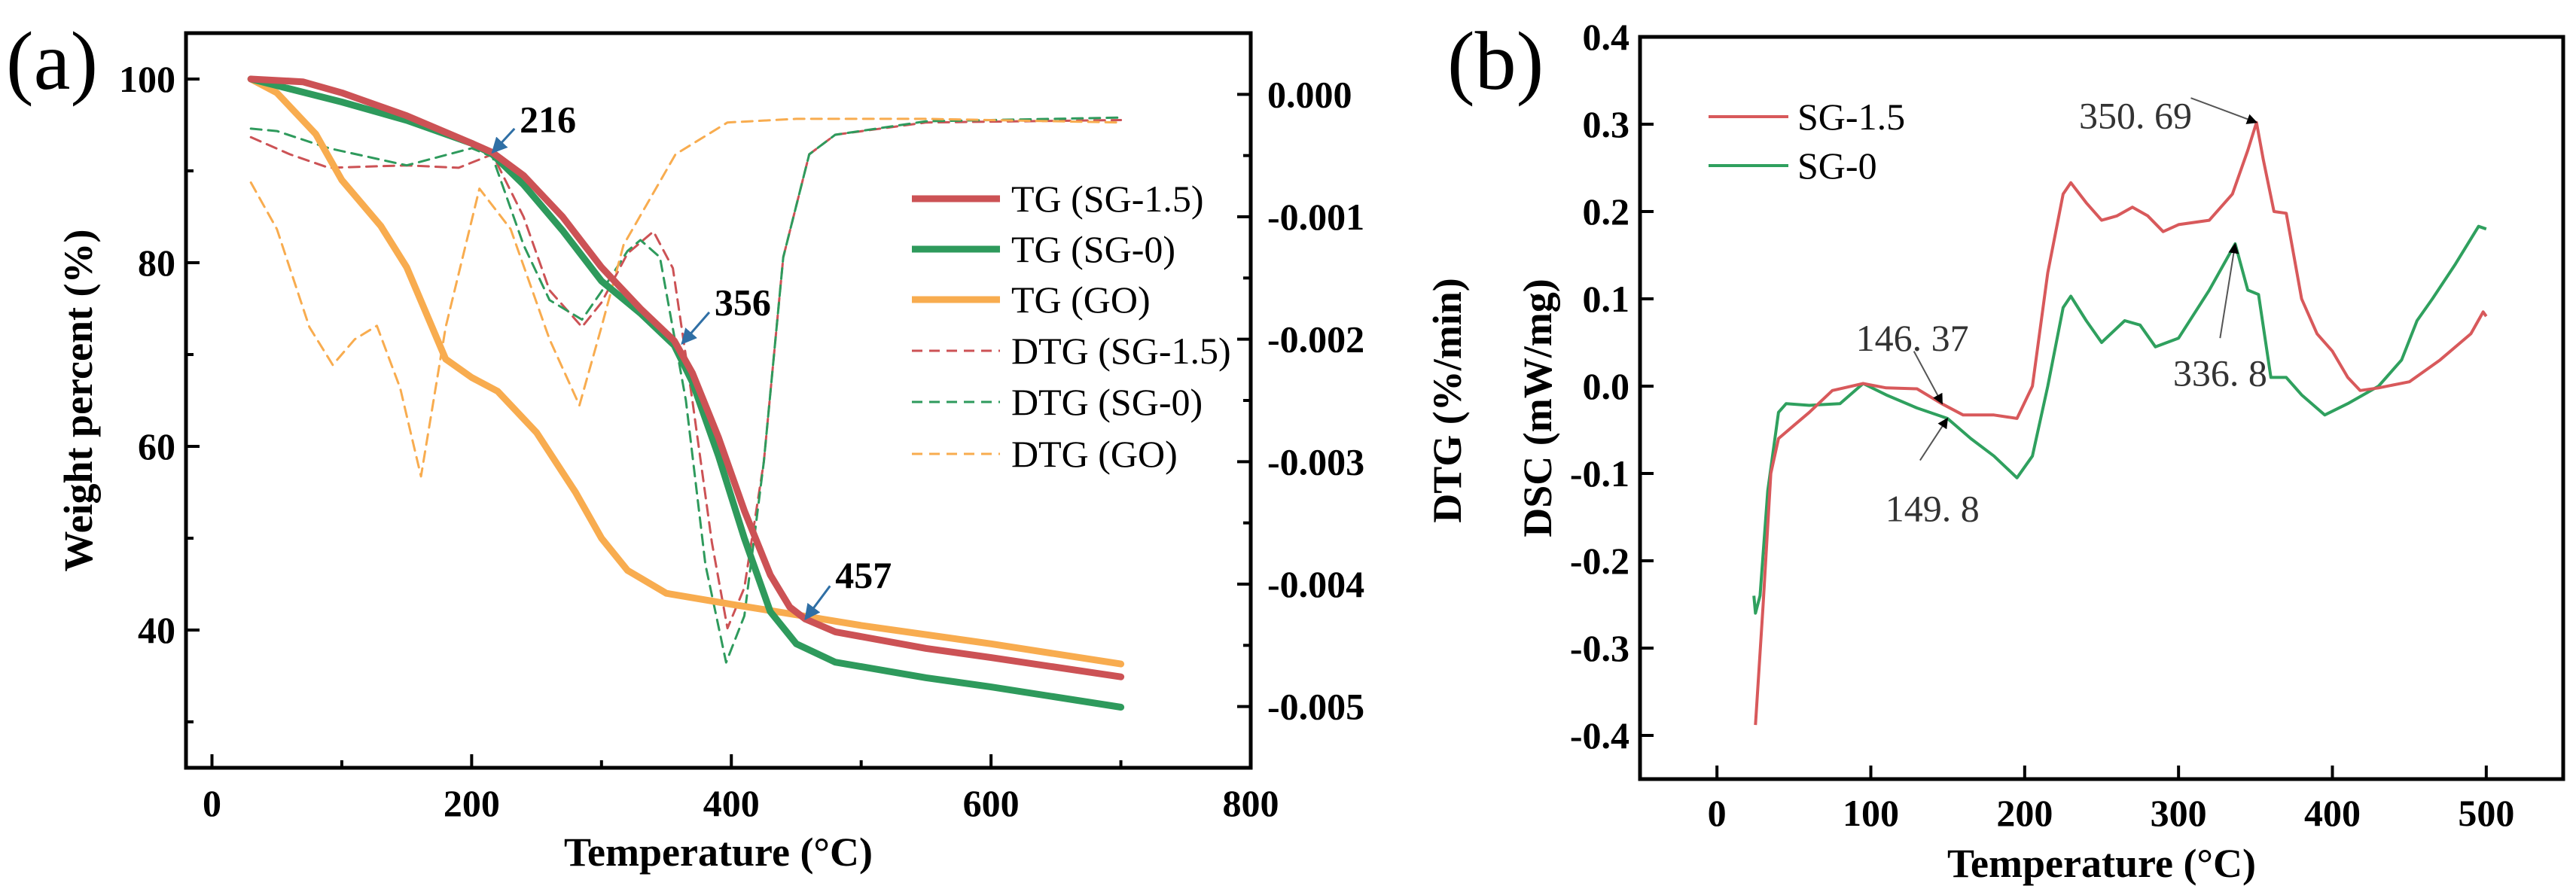 The image size is (2576, 895). I want to click on panel-b-xlabel: Temperature (°C), so click(2101, 863).